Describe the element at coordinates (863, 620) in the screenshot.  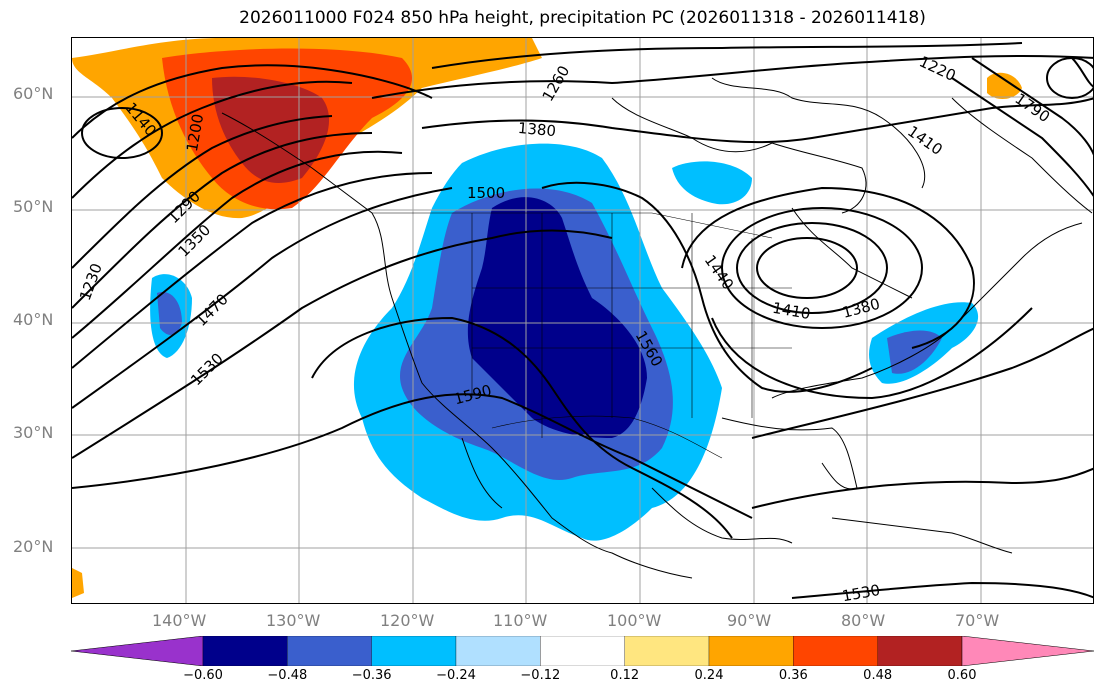
I see `lon-label-80w: 80°W` at that location.